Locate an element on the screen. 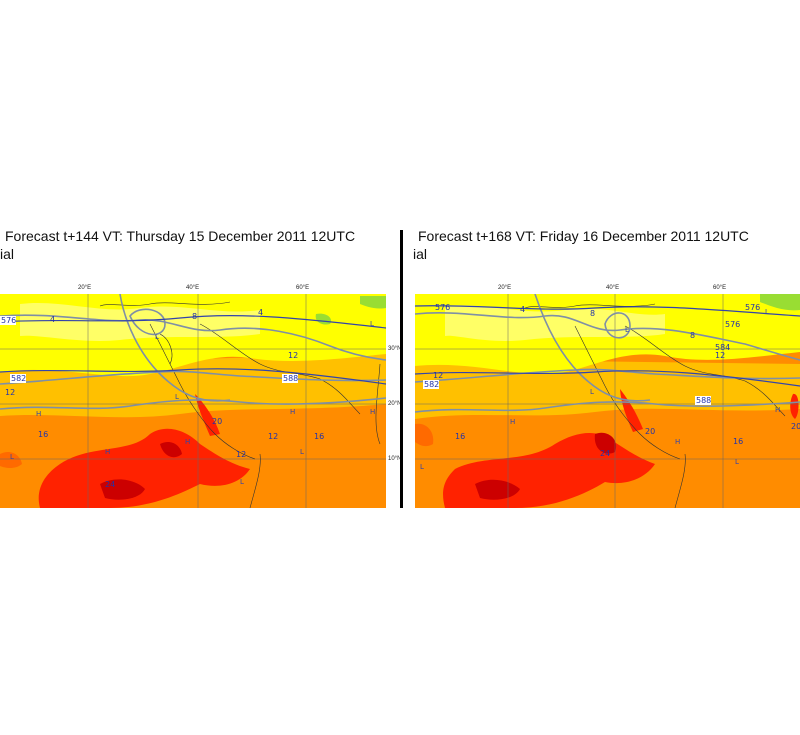 Image resolution: width=800 pixels, height=735 pixels. lat-label: 10°N is located at coordinates (395, 459).